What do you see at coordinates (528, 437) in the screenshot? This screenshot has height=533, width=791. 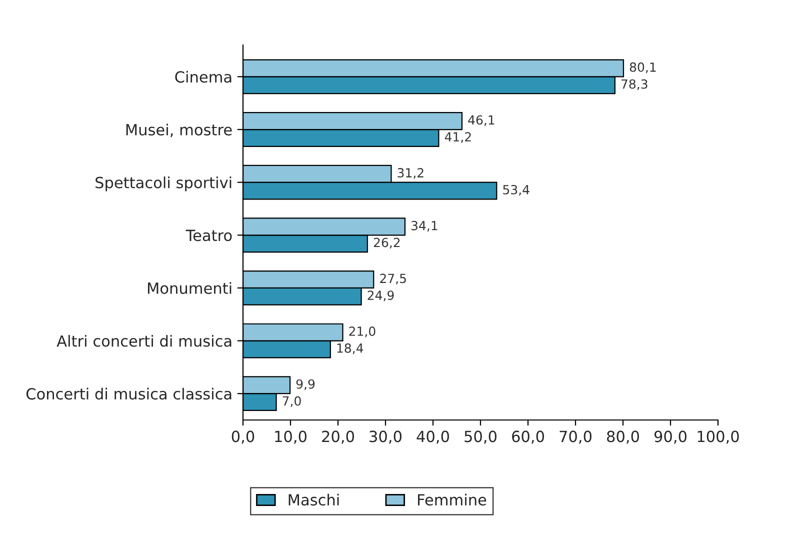 I see `x-tick-label: 60,0` at bounding box center [528, 437].